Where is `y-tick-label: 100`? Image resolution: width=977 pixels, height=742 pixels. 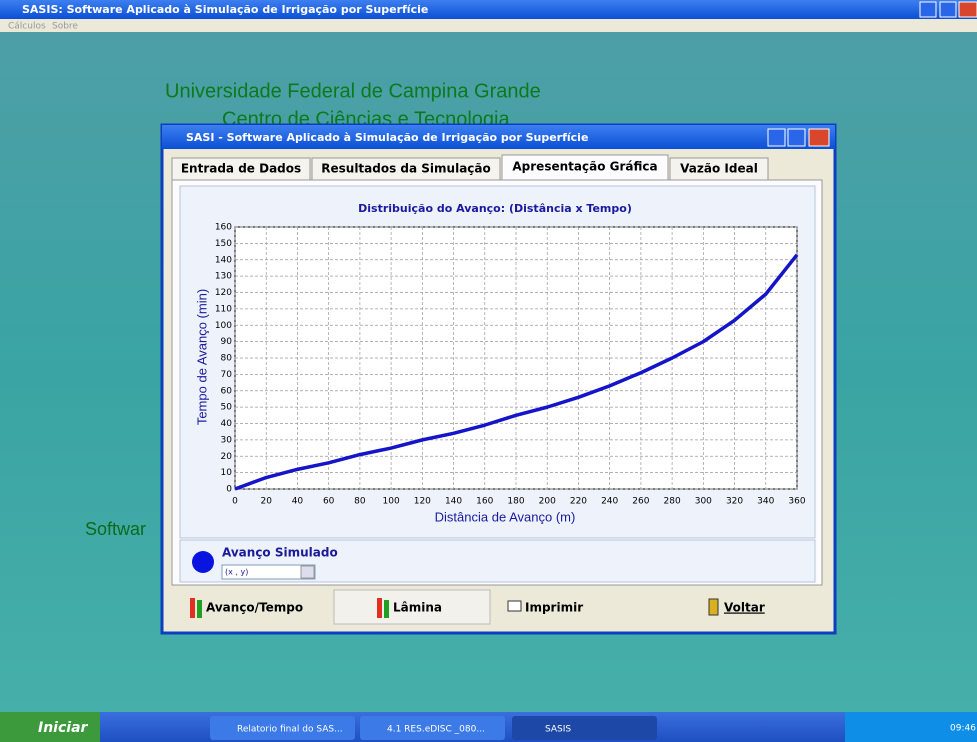 y-tick-label: 100 is located at coordinates (223, 326).